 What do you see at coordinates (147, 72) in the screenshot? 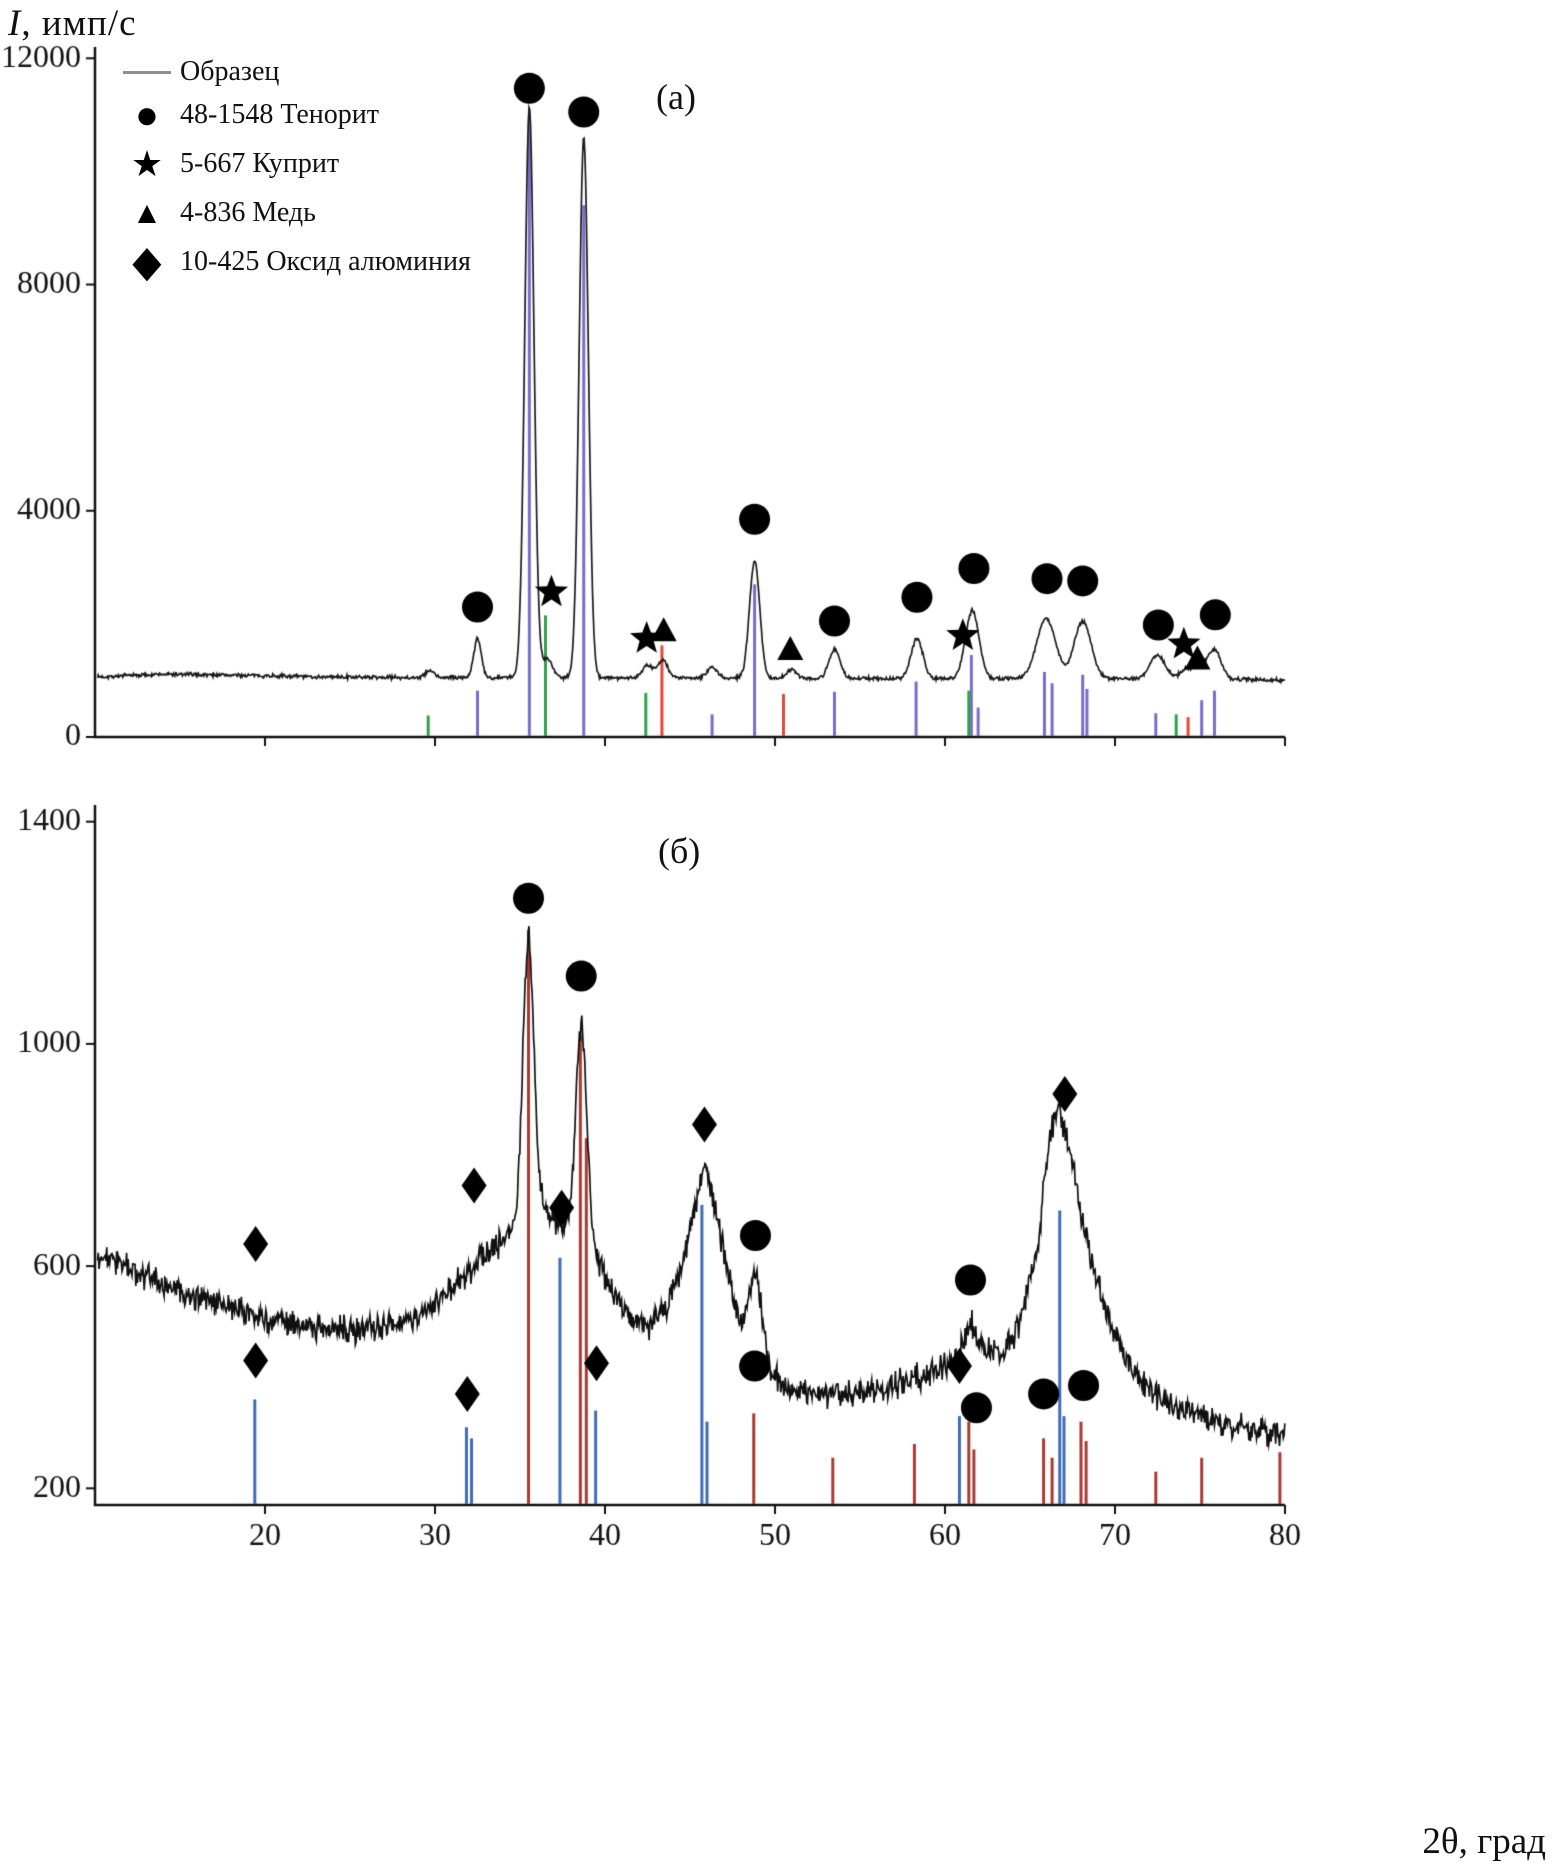
I see `sample-line-icon` at bounding box center [147, 72].